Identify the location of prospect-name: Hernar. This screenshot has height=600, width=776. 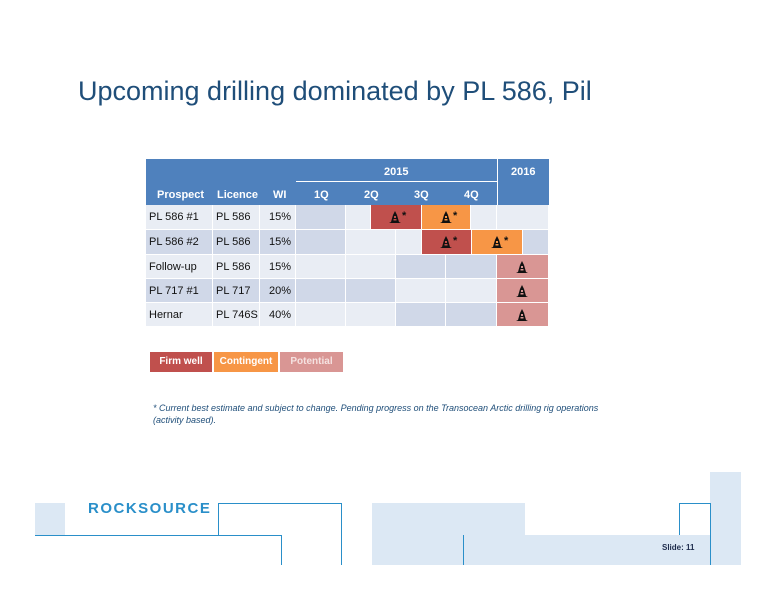
(166, 315).